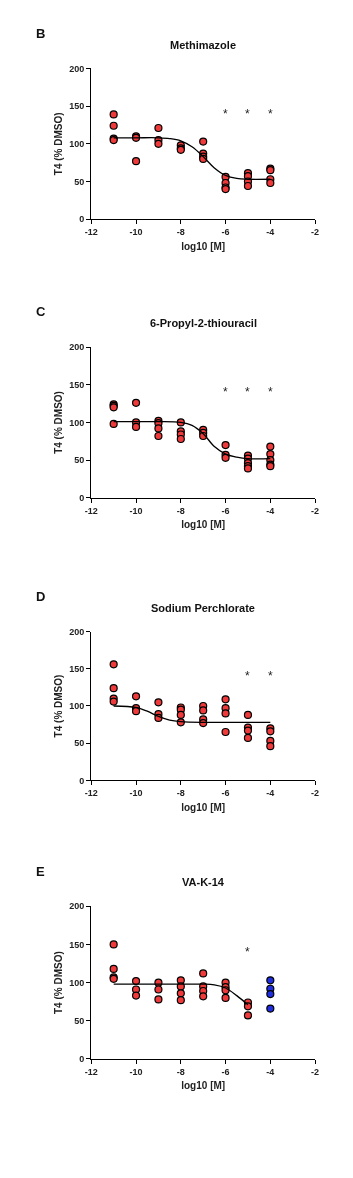 The width and height of the screenshot is (353, 1178). I want to click on text: D, so click(41, 596).